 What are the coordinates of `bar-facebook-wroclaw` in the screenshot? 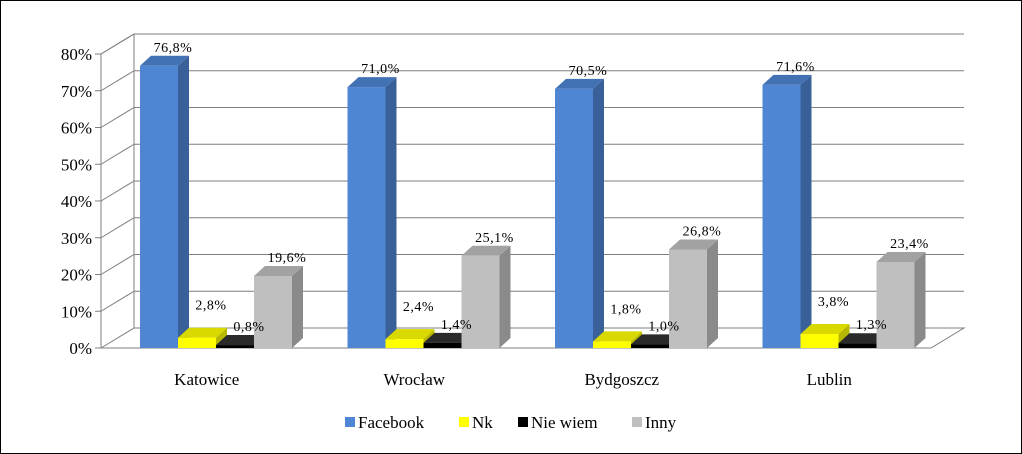 It's located at (372, 212).